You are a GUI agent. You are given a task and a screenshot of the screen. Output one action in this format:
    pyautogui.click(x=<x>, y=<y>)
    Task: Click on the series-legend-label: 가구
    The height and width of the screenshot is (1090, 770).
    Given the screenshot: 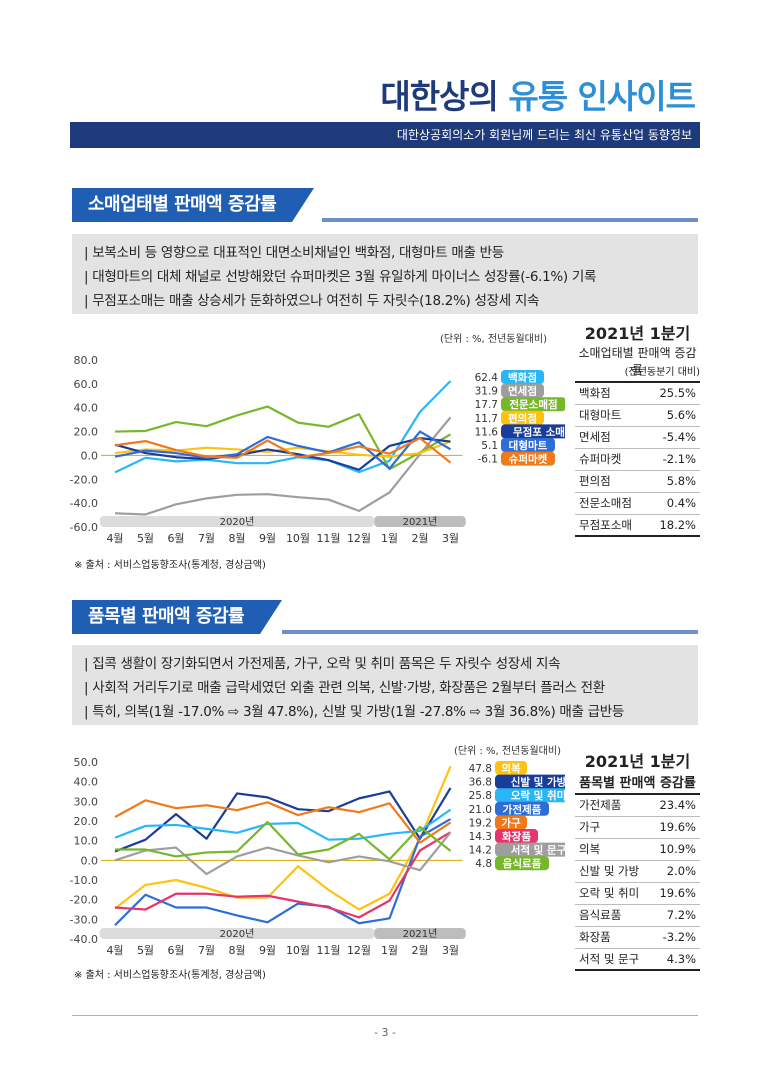 What is the action you would take?
    pyautogui.click(x=511, y=822)
    